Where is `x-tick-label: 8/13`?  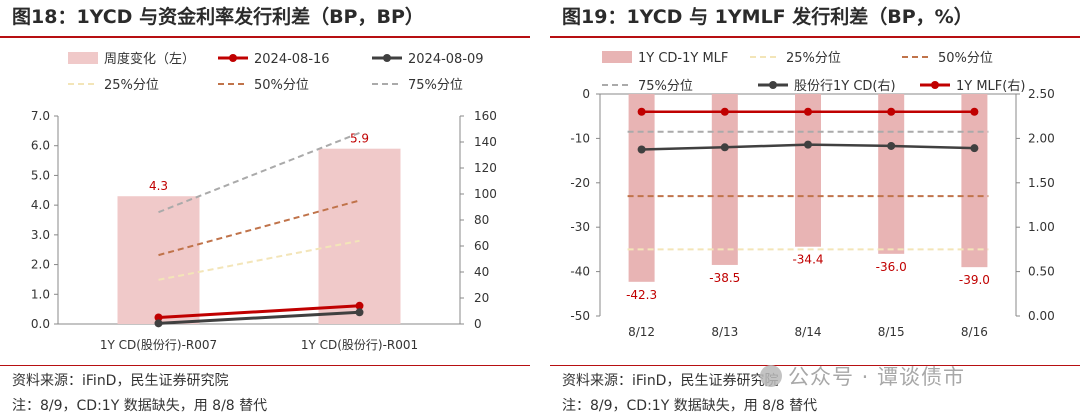
x-tick-label: 8/13 is located at coordinates (724, 332).